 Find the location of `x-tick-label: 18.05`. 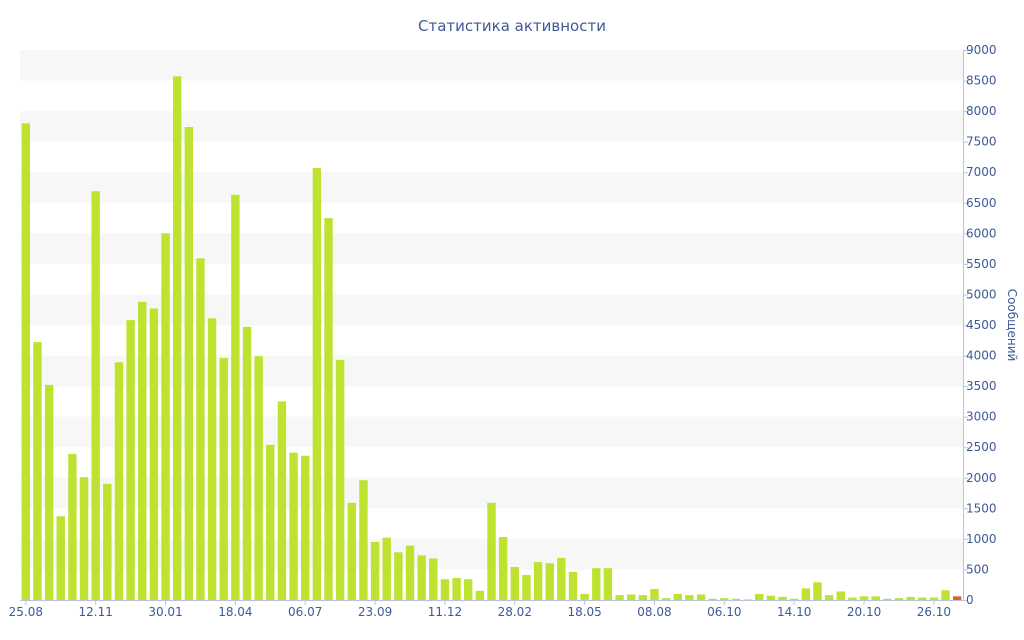

x-tick-label: 18.05 is located at coordinates (584, 612).